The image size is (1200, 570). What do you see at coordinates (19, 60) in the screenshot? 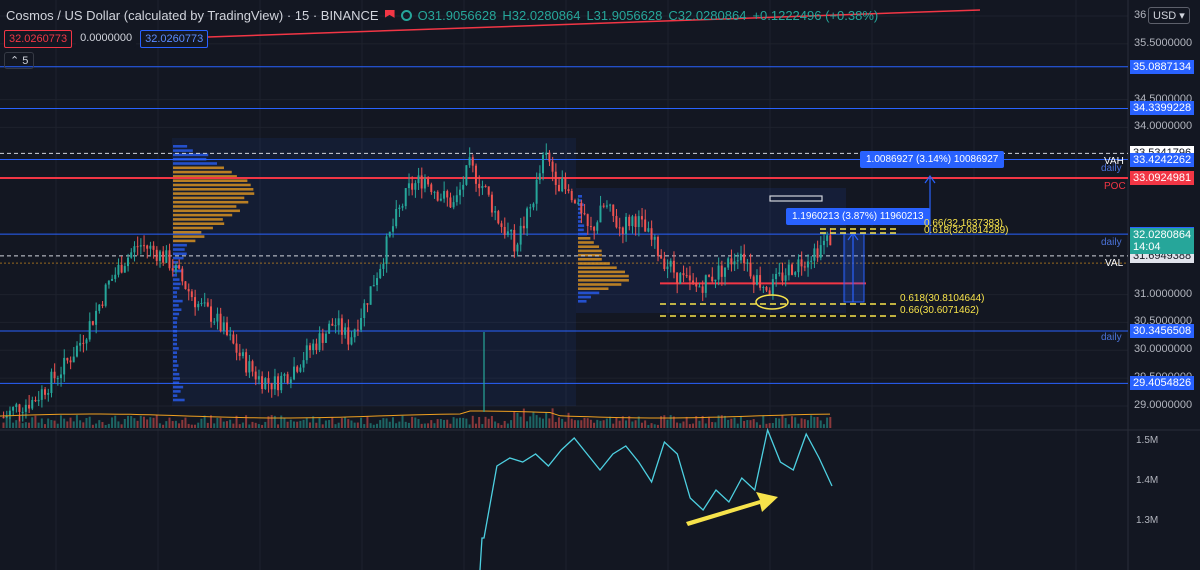
I see `indicators-collapse-button: ⌃ 5` at bounding box center [19, 60].